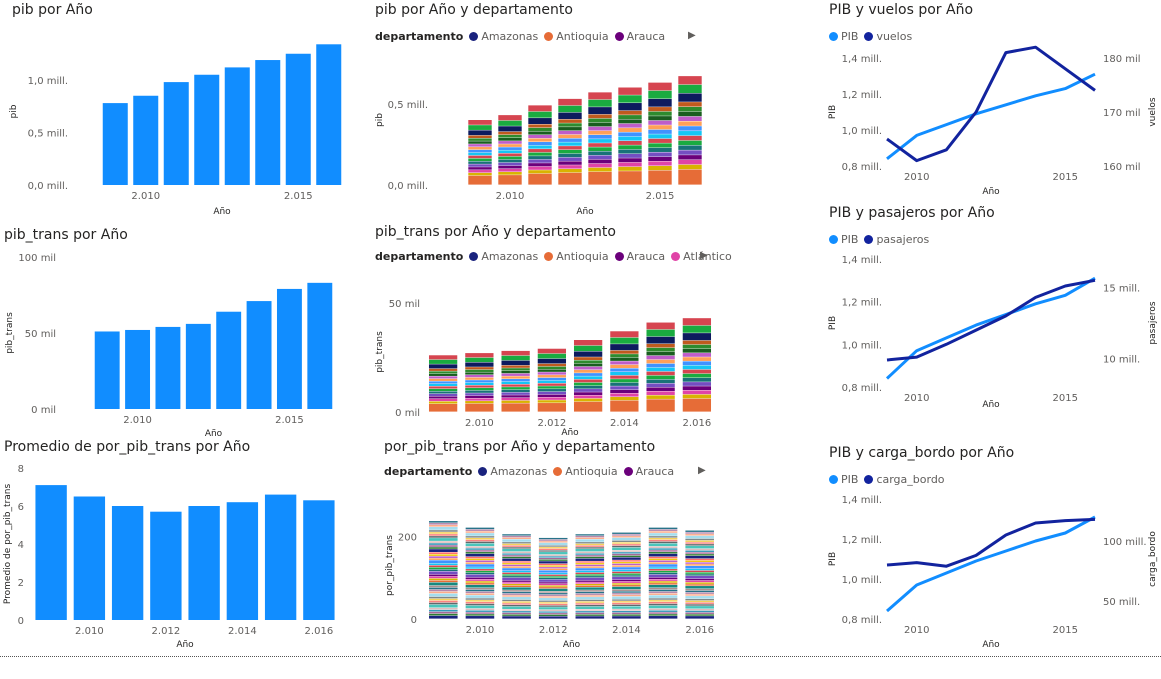 Image resolution: width=1161 pixels, height=679 pixels. I want to click on legend-item: Atlántico, so click(701, 256).